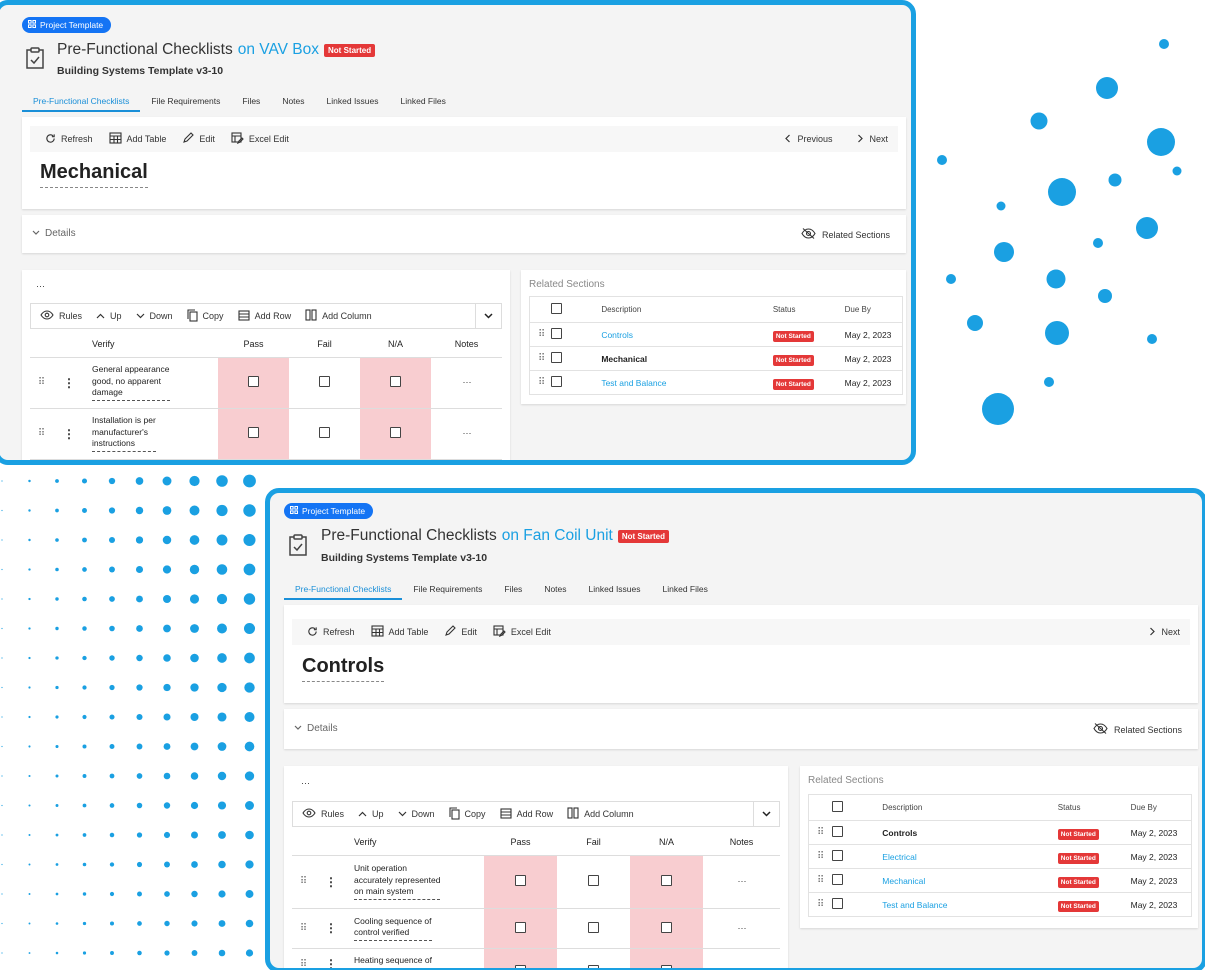  What do you see at coordinates (393, 959) in the screenshot?
I see `verify-line: Heating sequence of` at bounding box center [393, 959].